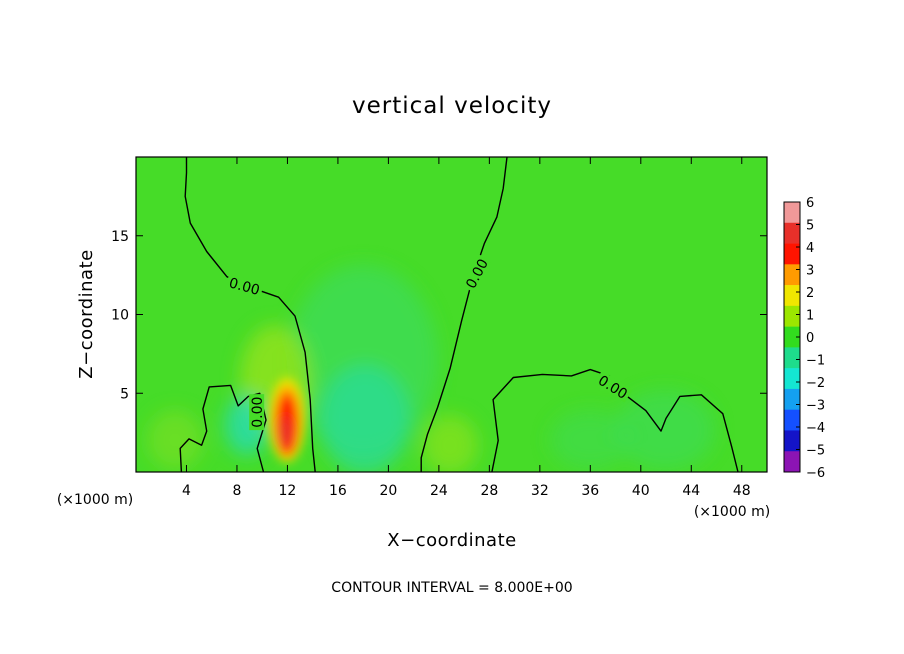 The height and width of the screenshot is (654, 904). What do you see at coordinates (810, 293) in the screenshot?
I see `colorbar-label: 2` at bounding box center [810, 293].